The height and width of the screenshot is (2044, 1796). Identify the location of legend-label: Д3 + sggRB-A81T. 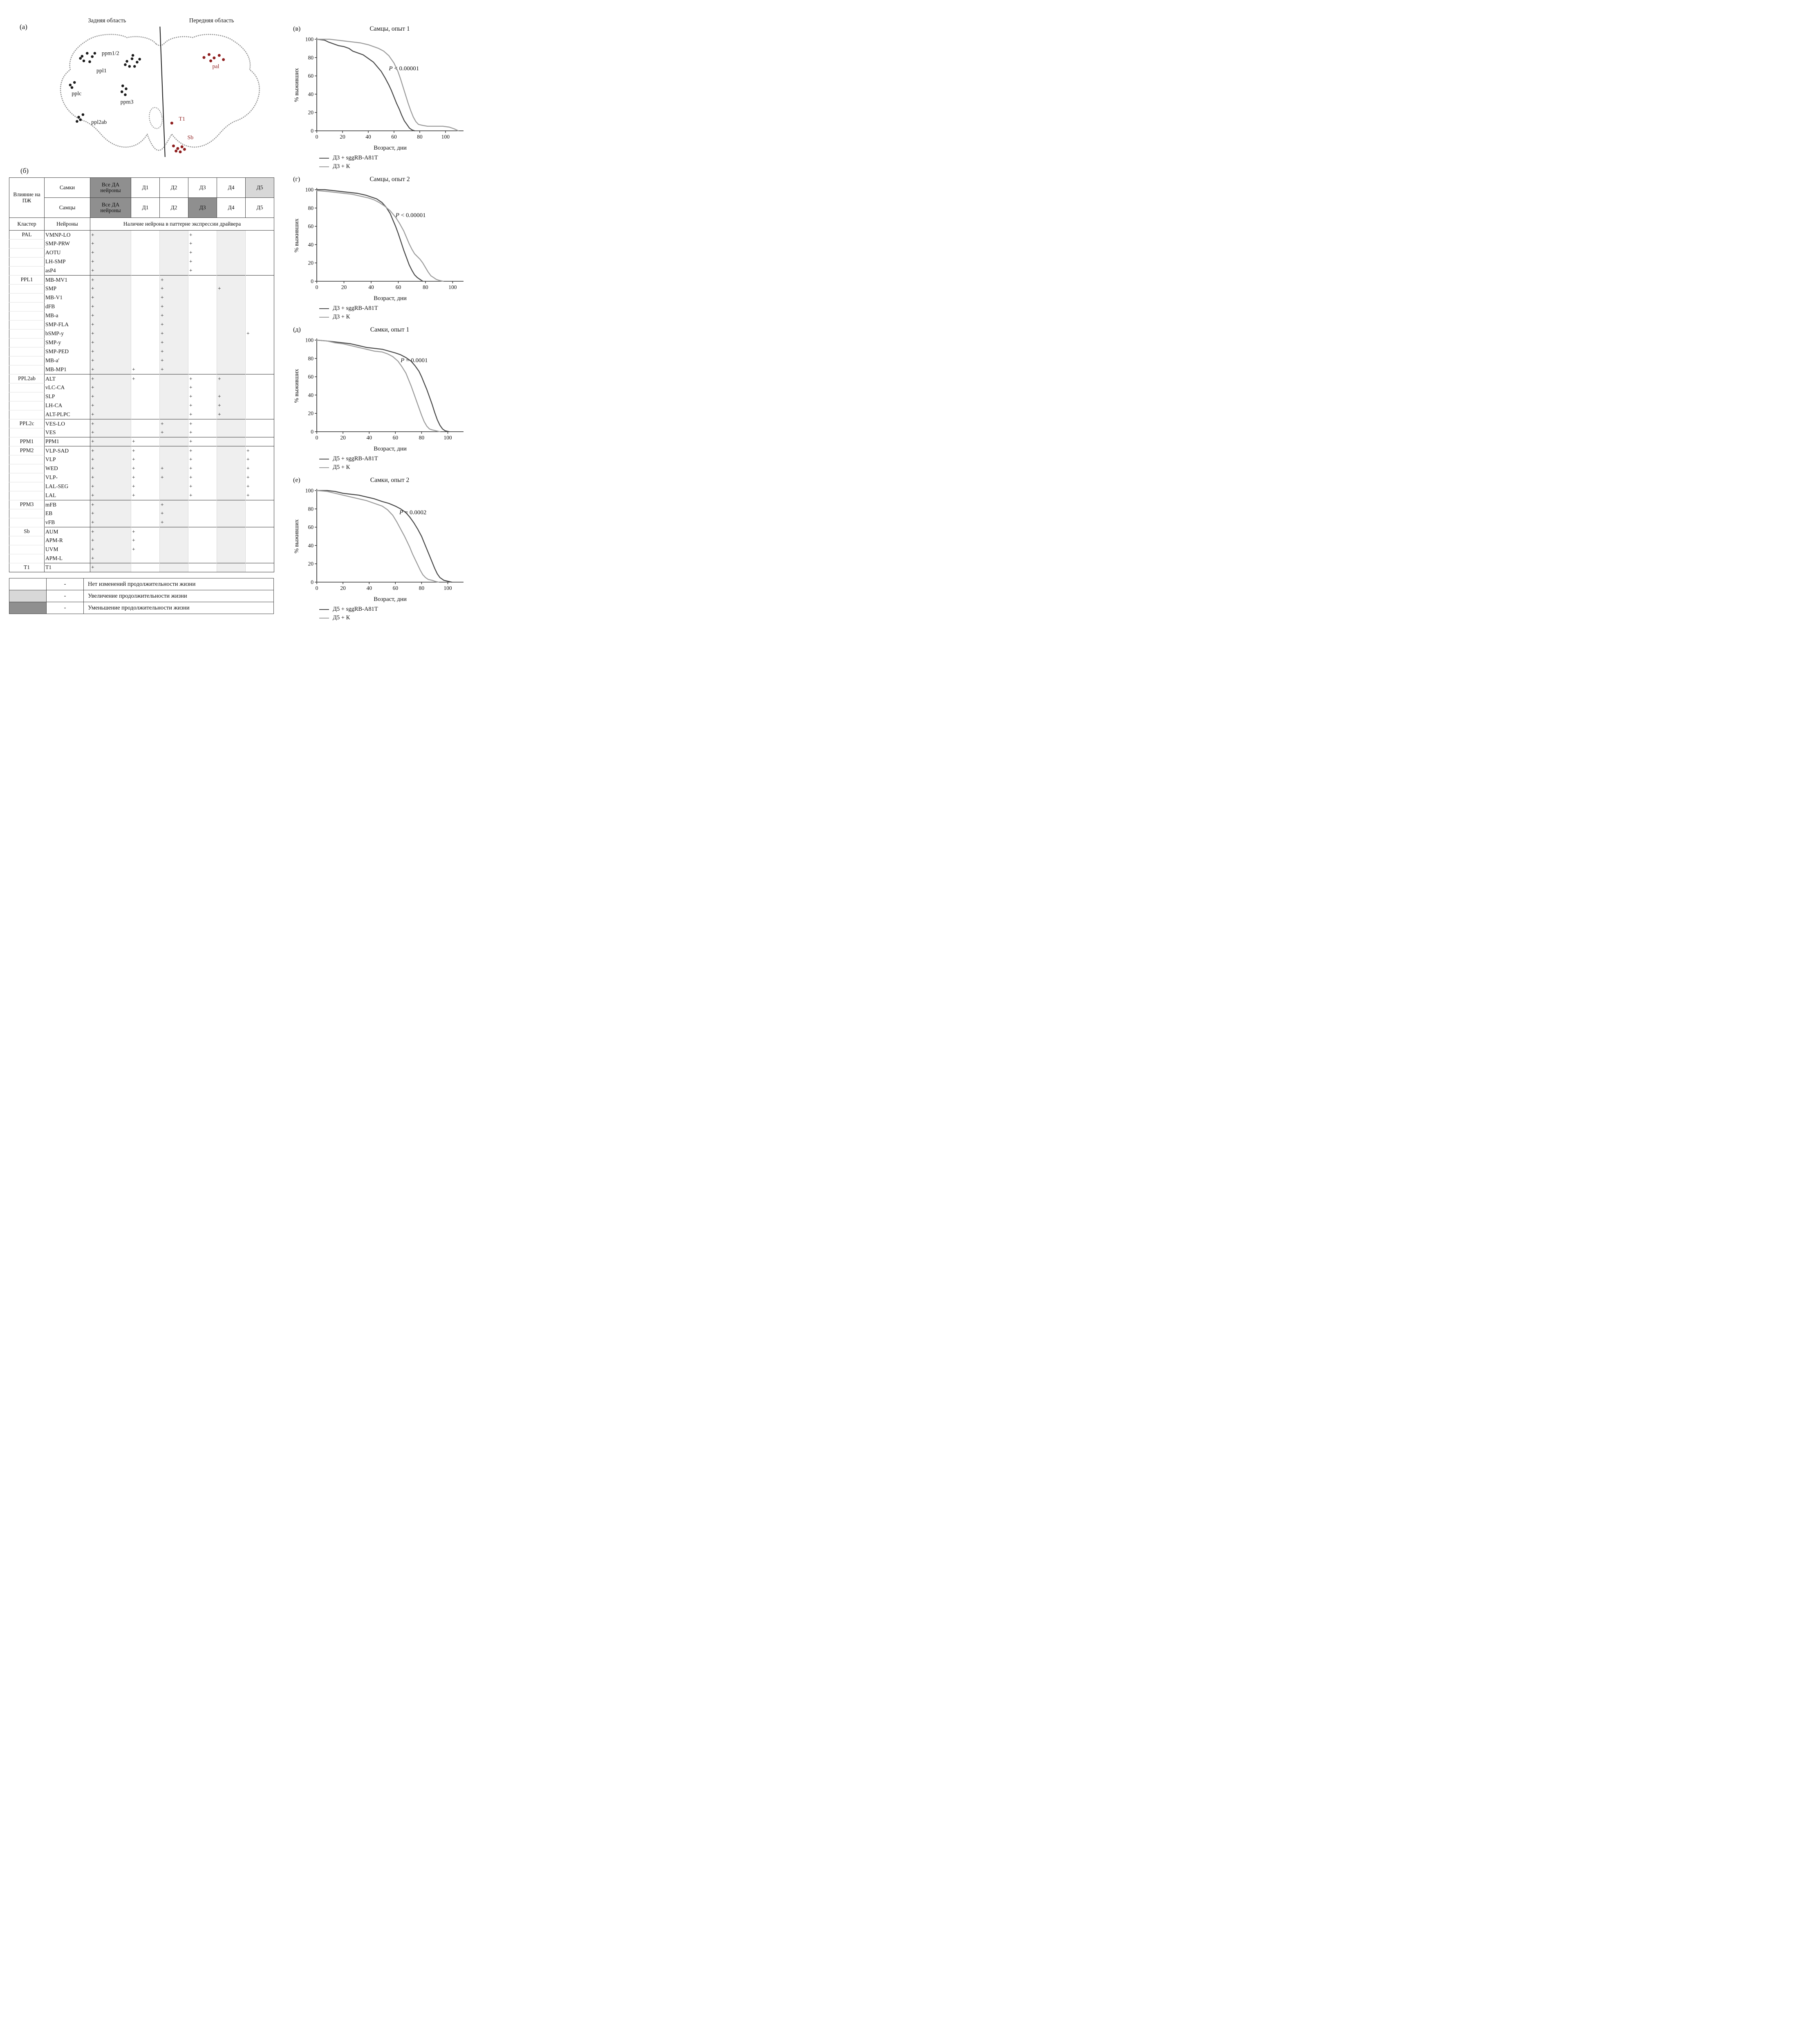
(355, 158).